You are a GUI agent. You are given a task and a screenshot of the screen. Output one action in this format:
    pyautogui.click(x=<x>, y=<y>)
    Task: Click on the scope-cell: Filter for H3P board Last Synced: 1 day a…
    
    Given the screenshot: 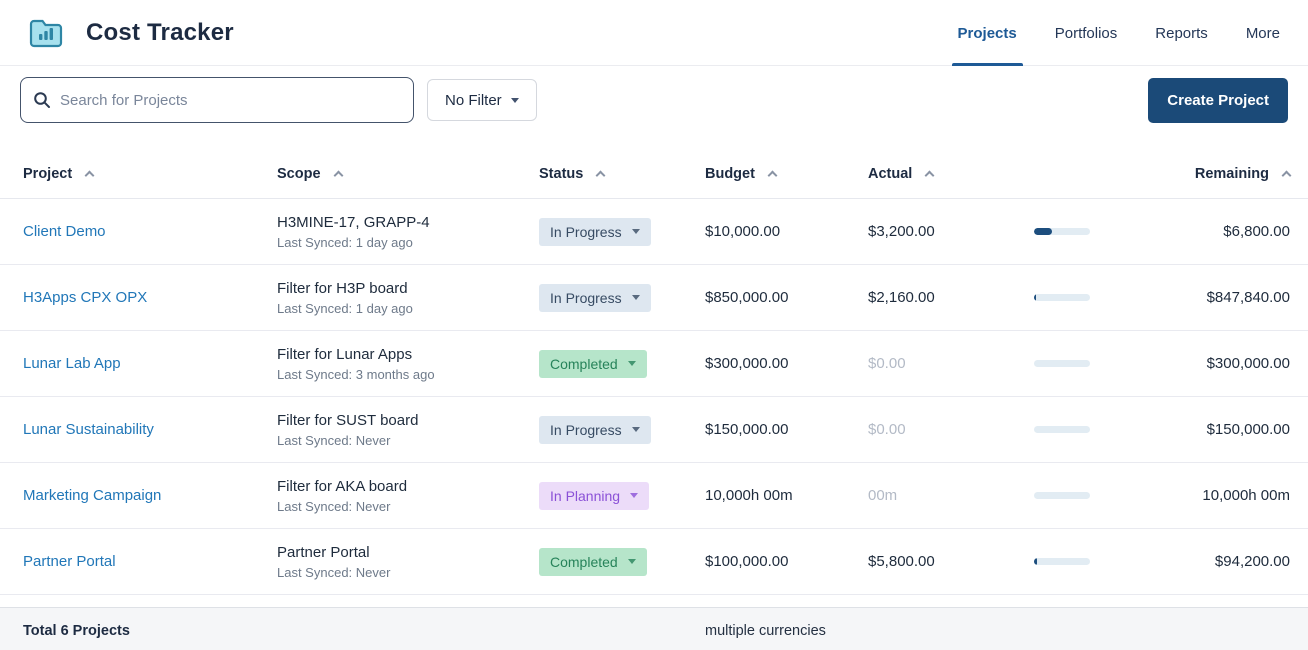 What is the action you would take?
    pyautogui.click(x=408, y=298)
    